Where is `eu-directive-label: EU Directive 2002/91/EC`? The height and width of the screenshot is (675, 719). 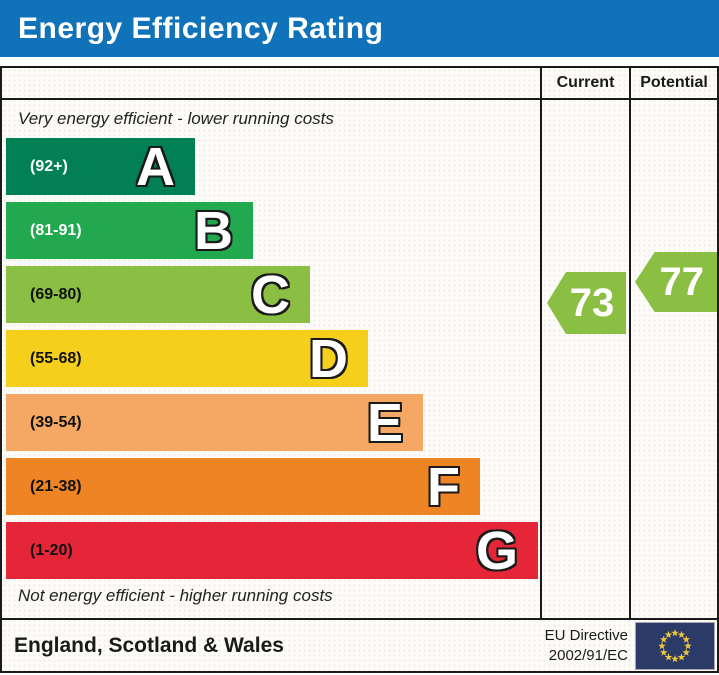 eu-directive-label: EU Directive 2002/91/EC is located at coordinates (586, 646).